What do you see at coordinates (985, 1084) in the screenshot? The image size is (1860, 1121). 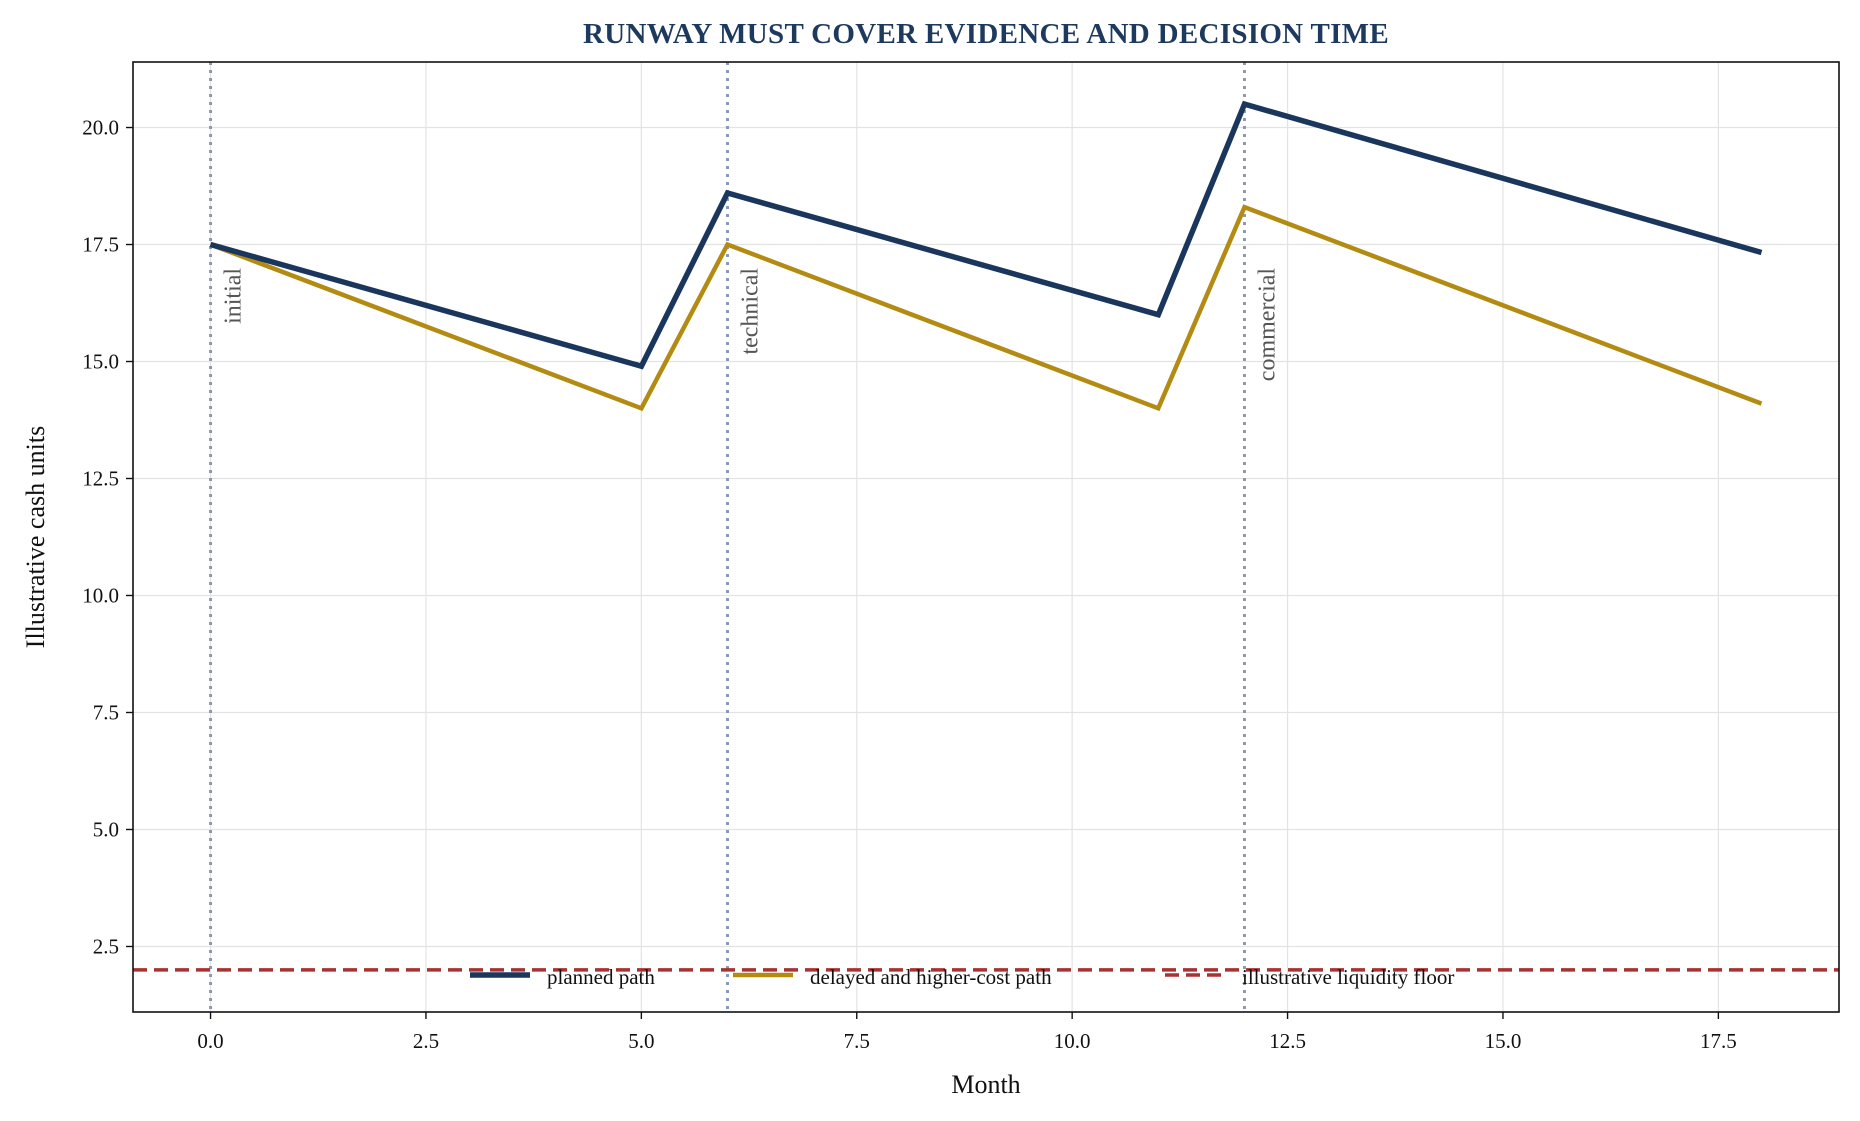 I see `x-axis-label: Month` at bounding box center [985, 1084].